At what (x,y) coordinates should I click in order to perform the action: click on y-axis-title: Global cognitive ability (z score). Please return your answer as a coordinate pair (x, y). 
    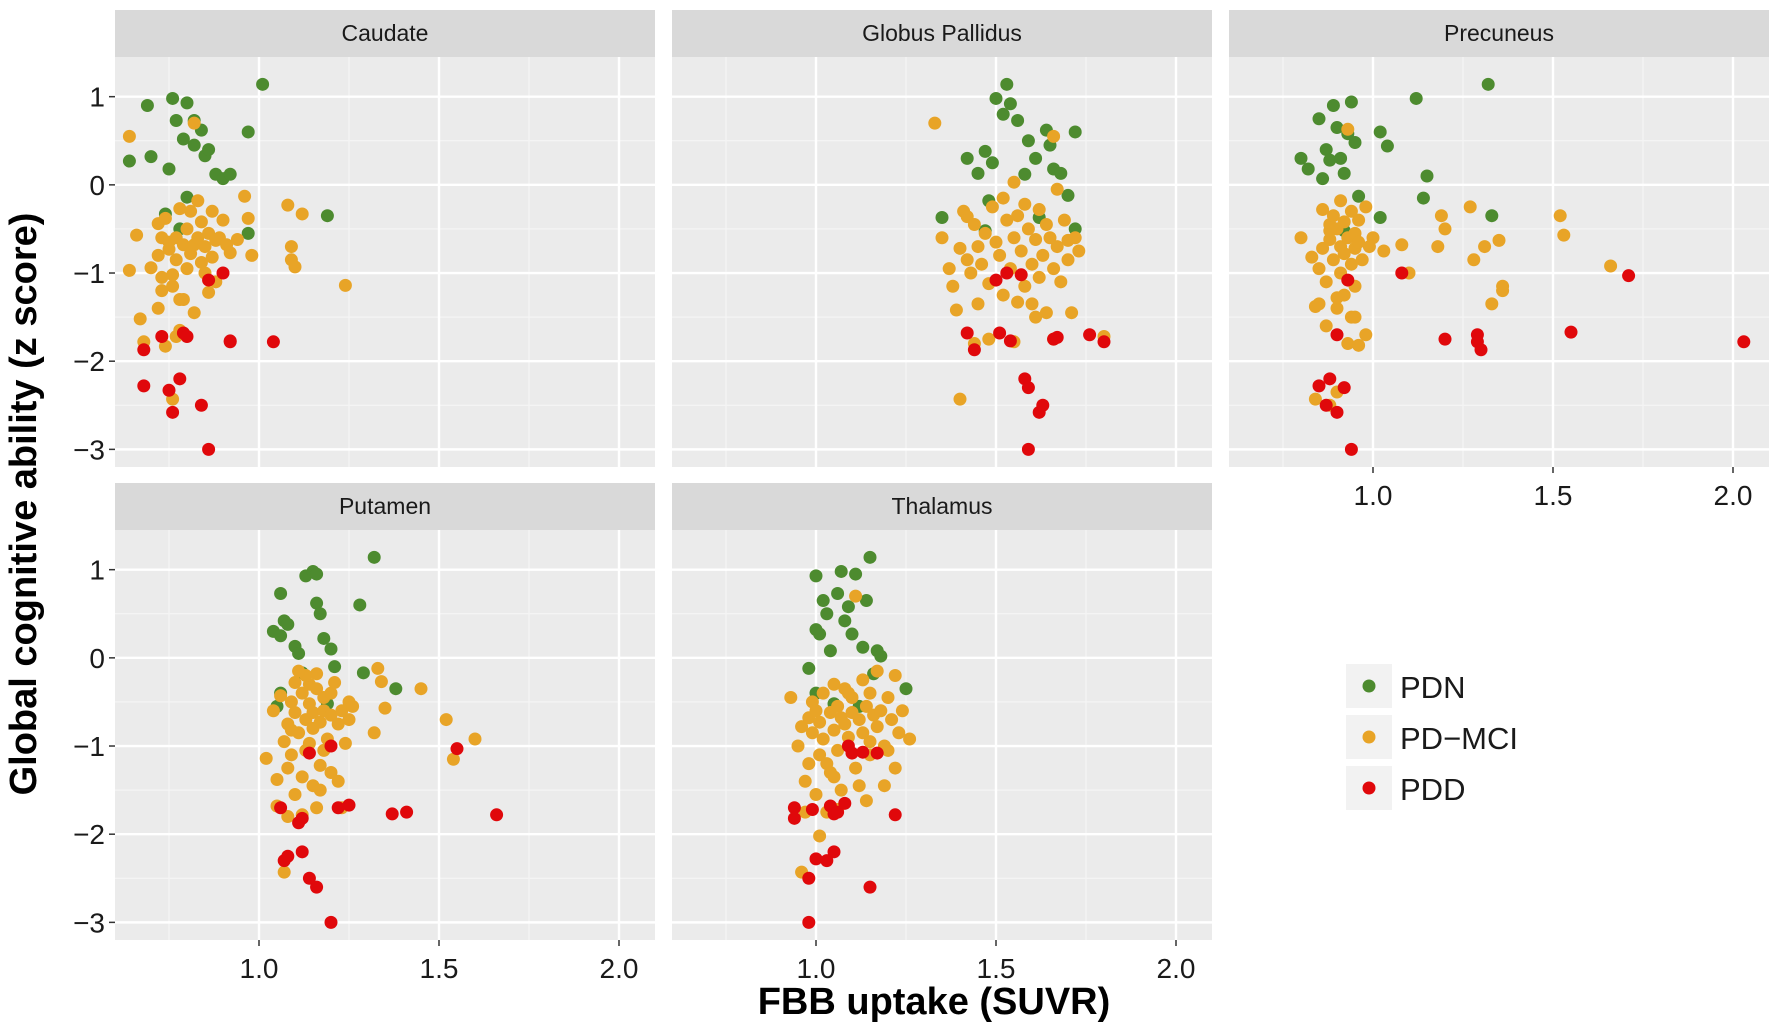
    Looking at the image, I should click on (24, 504).